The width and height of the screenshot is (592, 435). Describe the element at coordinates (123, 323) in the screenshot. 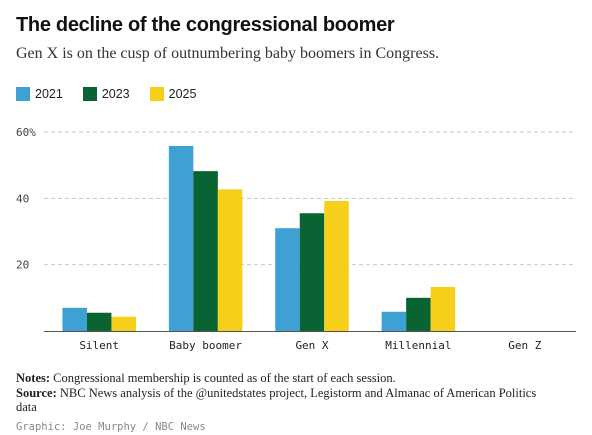

I see `bar-silent-2025` at that location.